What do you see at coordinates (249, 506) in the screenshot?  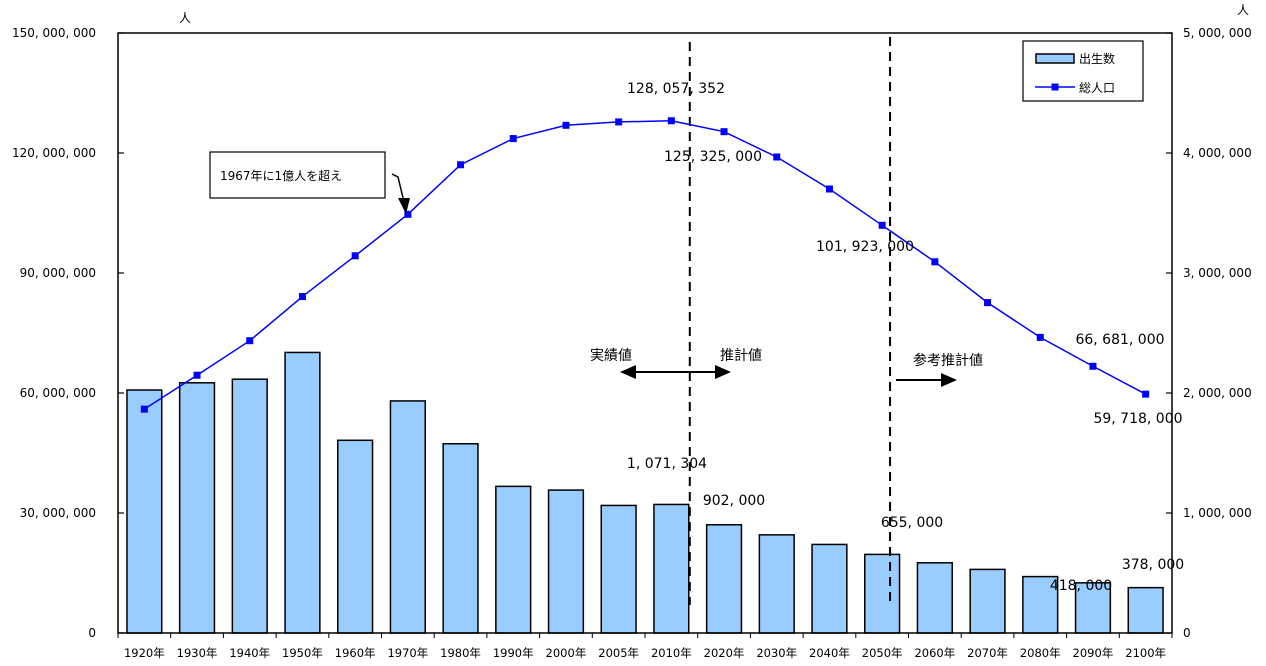 I see `bar-1940年` at bounding box center [249, 506].